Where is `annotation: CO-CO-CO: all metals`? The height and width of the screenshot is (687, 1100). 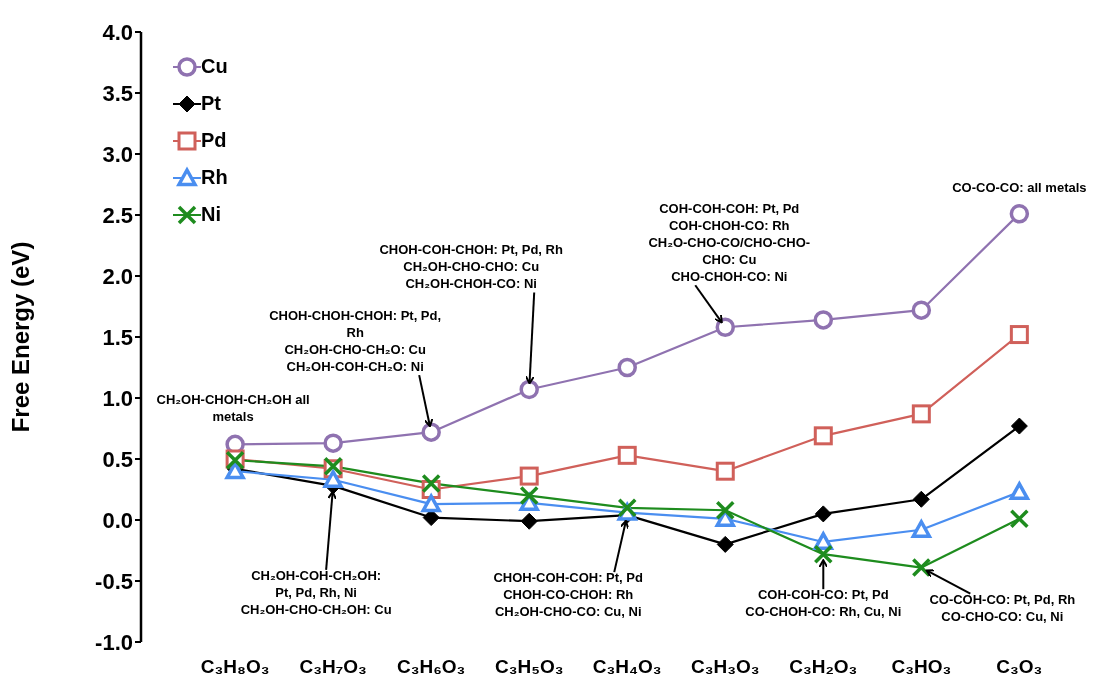
annotation: CO-CO-CO: all metals is located at coordinates (1019, 187).